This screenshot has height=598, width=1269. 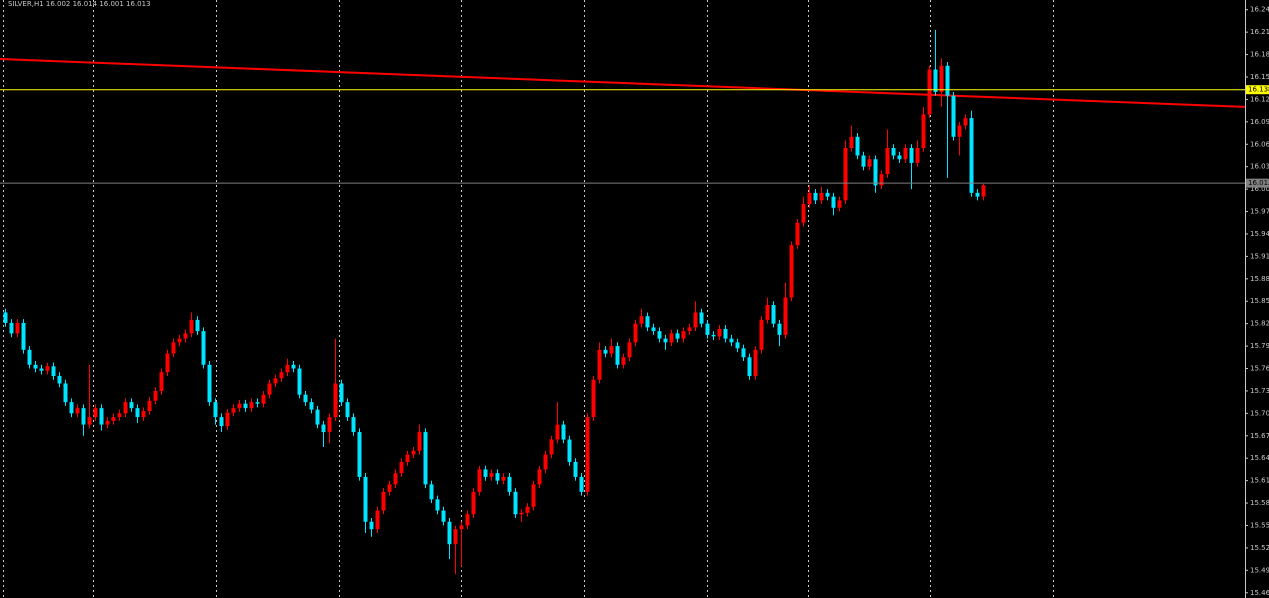 What do you see at coordinates (1259, 346) in the screenshot?
I see `y-tick-label: 15.795` at bounding box center [1259, 346].